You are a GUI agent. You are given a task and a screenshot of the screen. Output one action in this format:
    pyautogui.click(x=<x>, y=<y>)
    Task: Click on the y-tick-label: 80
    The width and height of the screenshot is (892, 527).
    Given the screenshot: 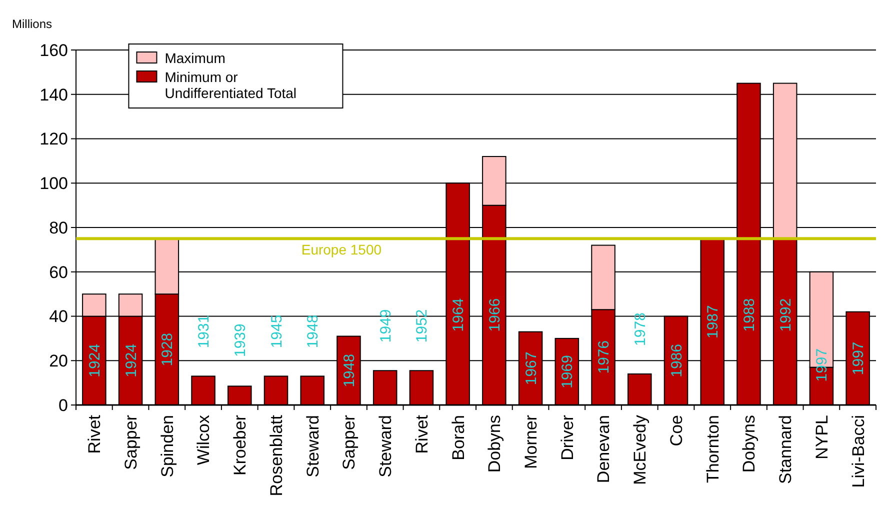 What is the action you would take?
    pyautogui.click(x=58, y=228)
    